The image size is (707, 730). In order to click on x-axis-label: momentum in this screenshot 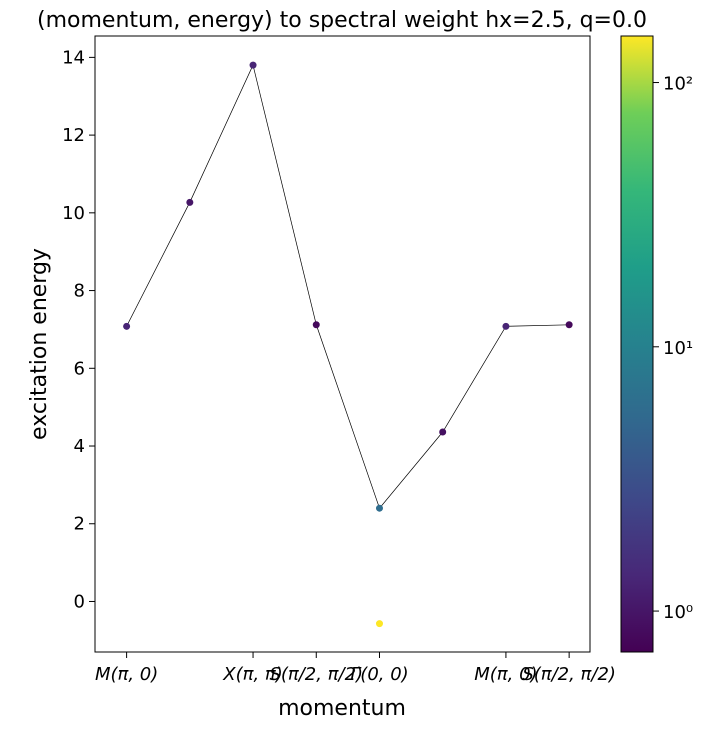, I will do `click(342, 708)`.